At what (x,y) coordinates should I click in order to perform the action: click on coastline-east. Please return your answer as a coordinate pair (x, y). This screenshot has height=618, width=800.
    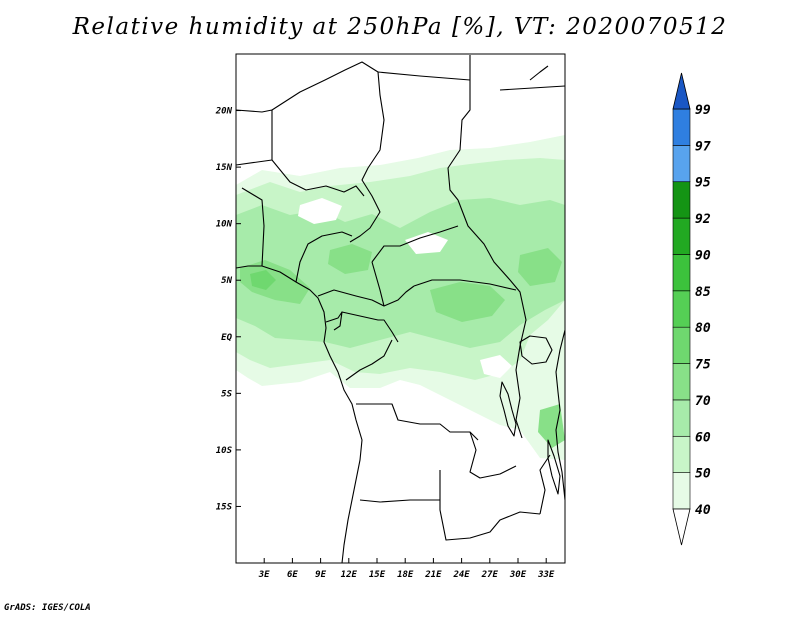
    Looking at the image, I should click on (560, 415).